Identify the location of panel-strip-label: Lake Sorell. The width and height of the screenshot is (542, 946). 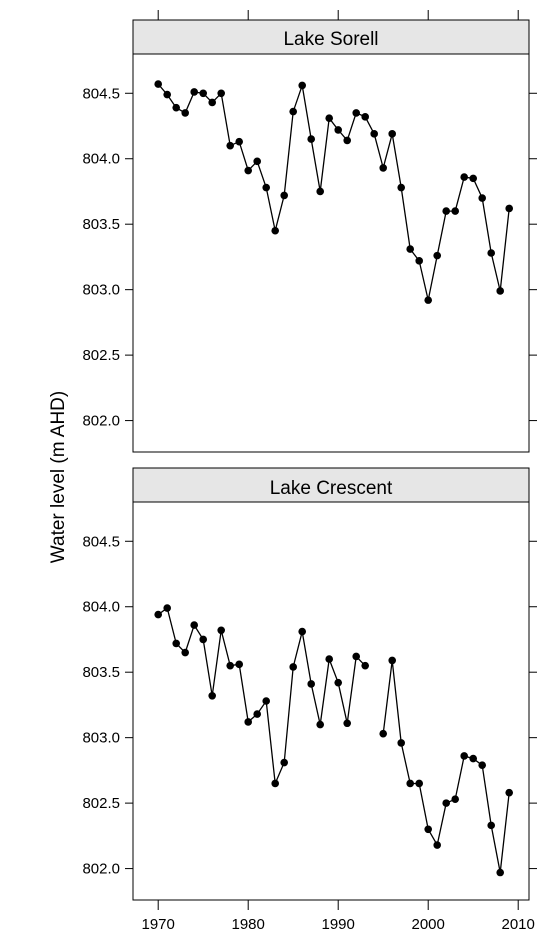
(330, 39).